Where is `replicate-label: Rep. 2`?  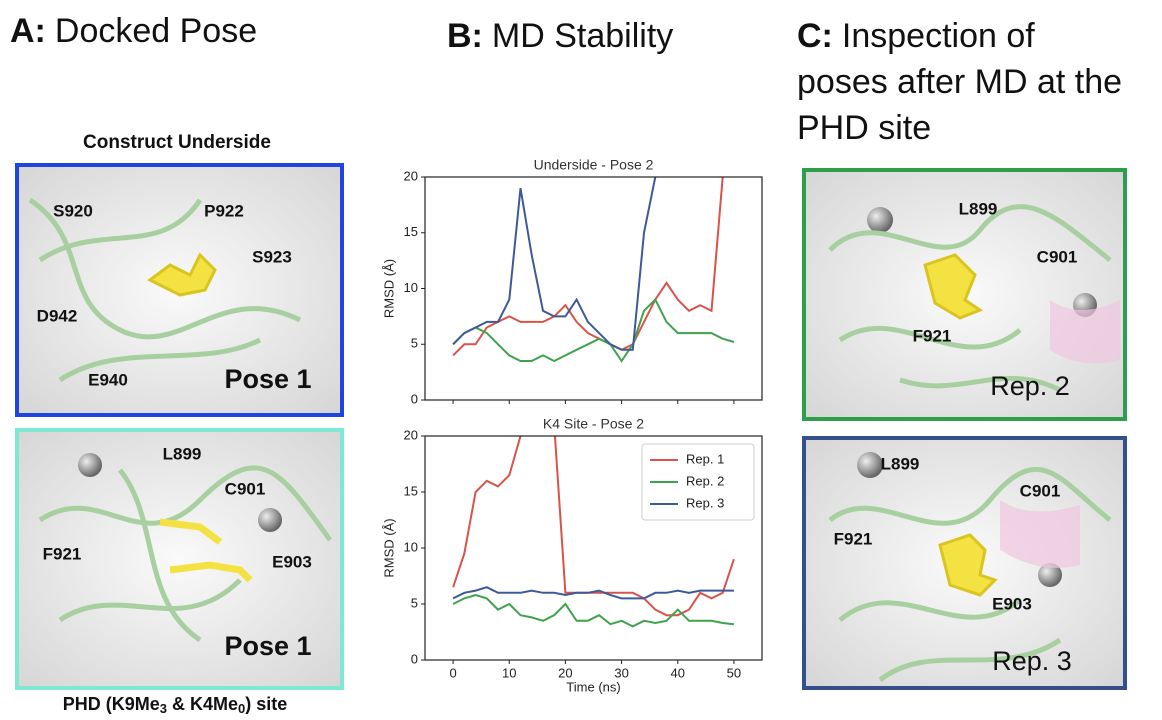
replicate-label: Rep. 2 is located at coordinates (1030, 386).